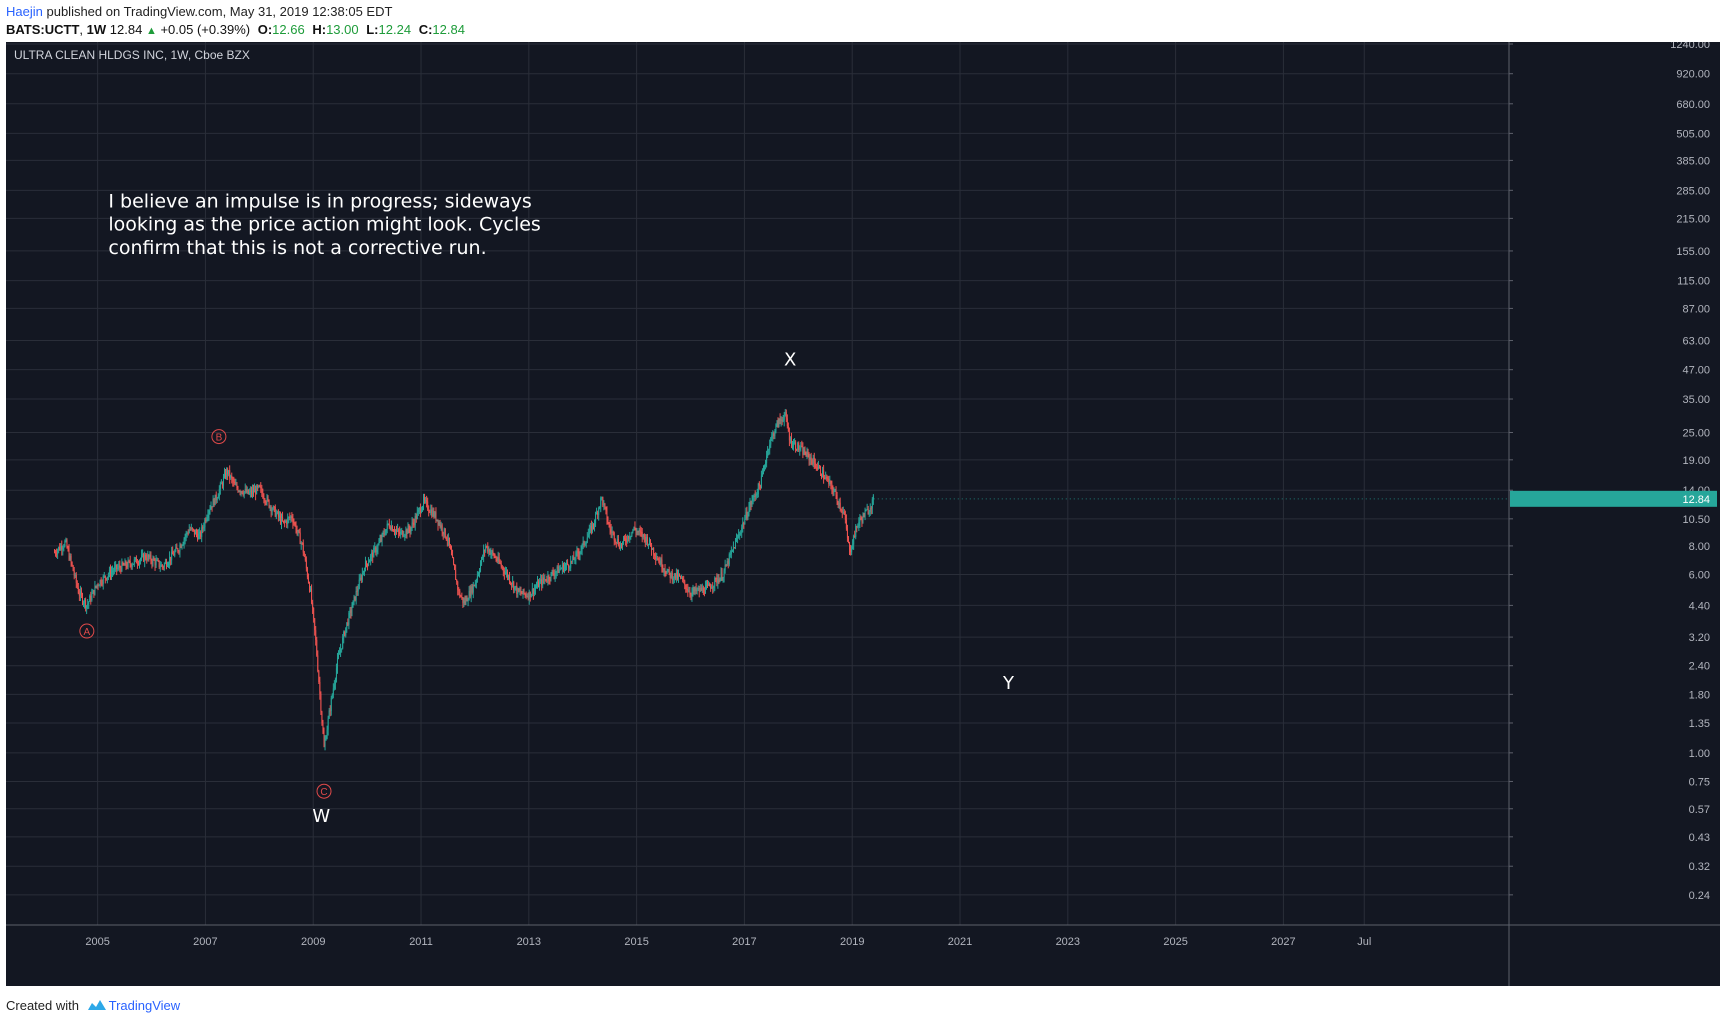 The height and width of the screenshot is (1024, 1726). Describe the element at coordinates (1693, 252) in the screenshot. I see `y-tick-label: 155.00` at that location.